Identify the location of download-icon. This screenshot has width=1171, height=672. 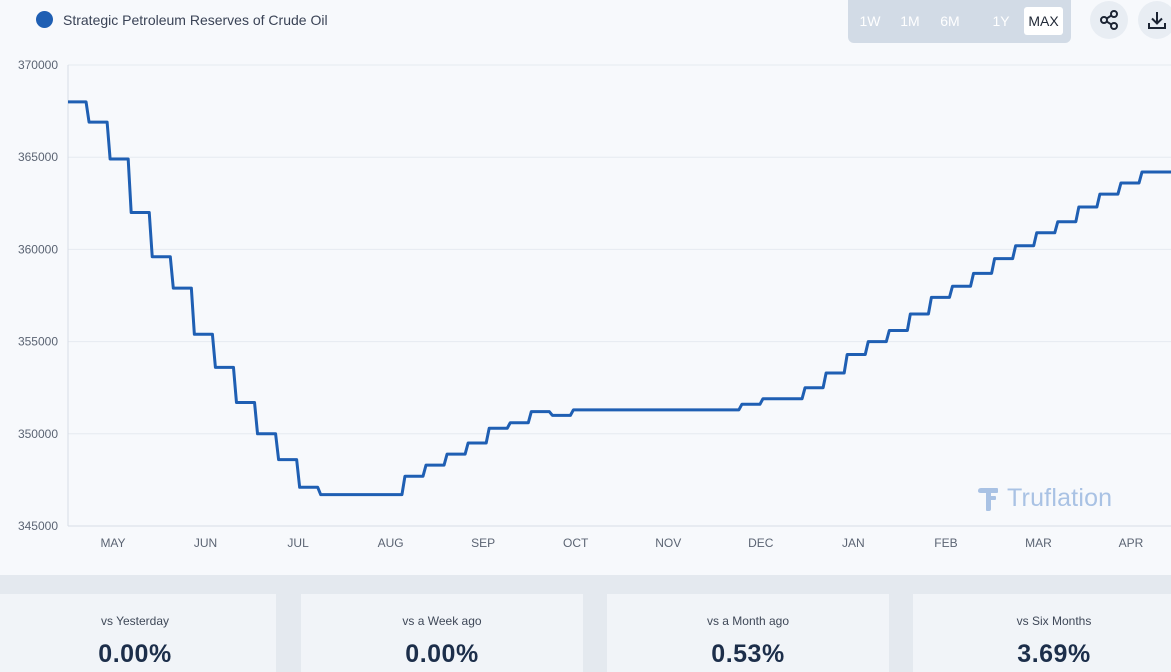
(1157, 20).